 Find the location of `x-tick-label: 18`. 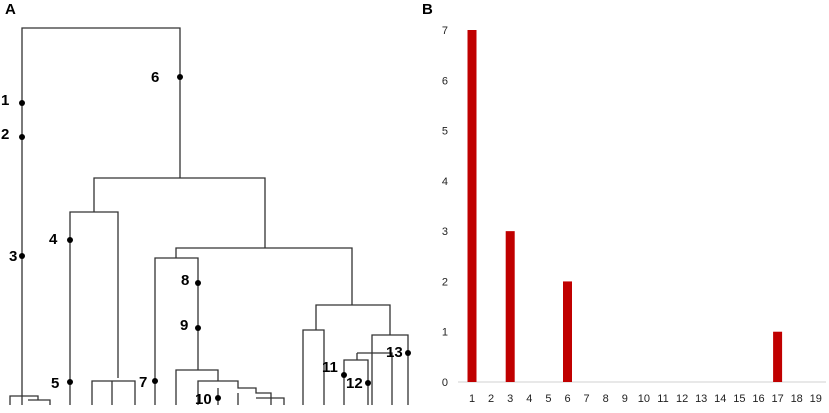

x-tick-label: 18 is located at coordinates (797, 399).